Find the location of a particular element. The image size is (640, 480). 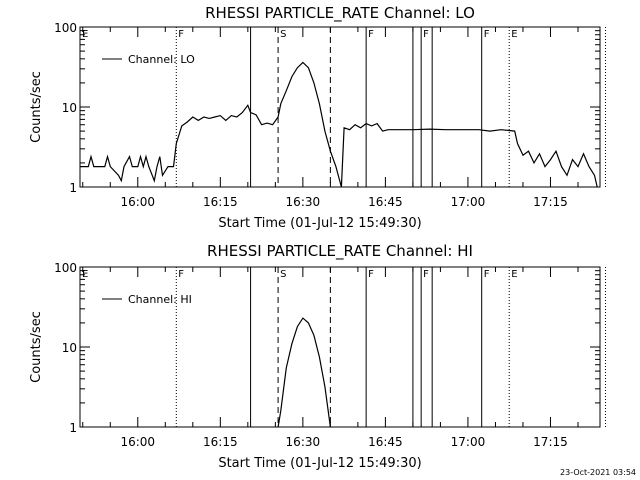

legend-label: Channel: HI is located at coordinates (160, 299).